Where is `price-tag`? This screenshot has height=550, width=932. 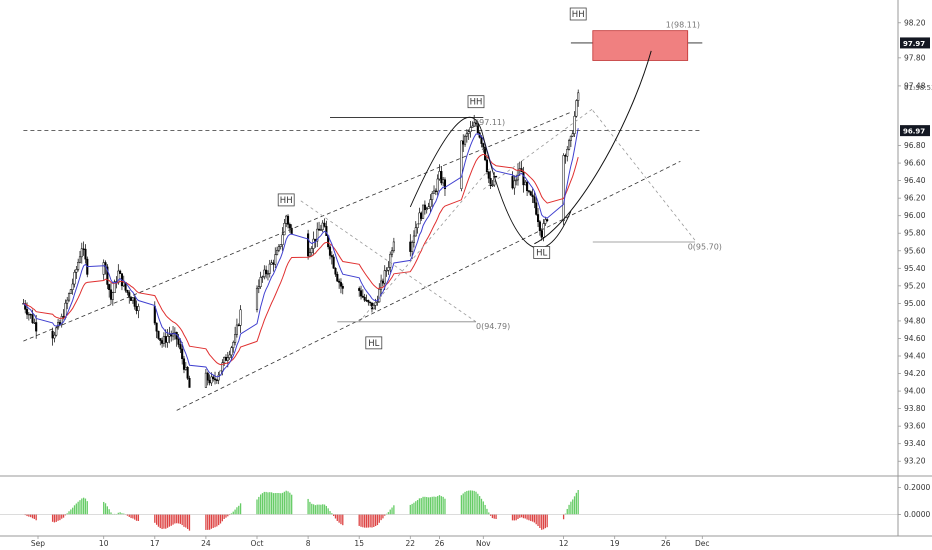
price-tag is located at coordinates (915, 131).